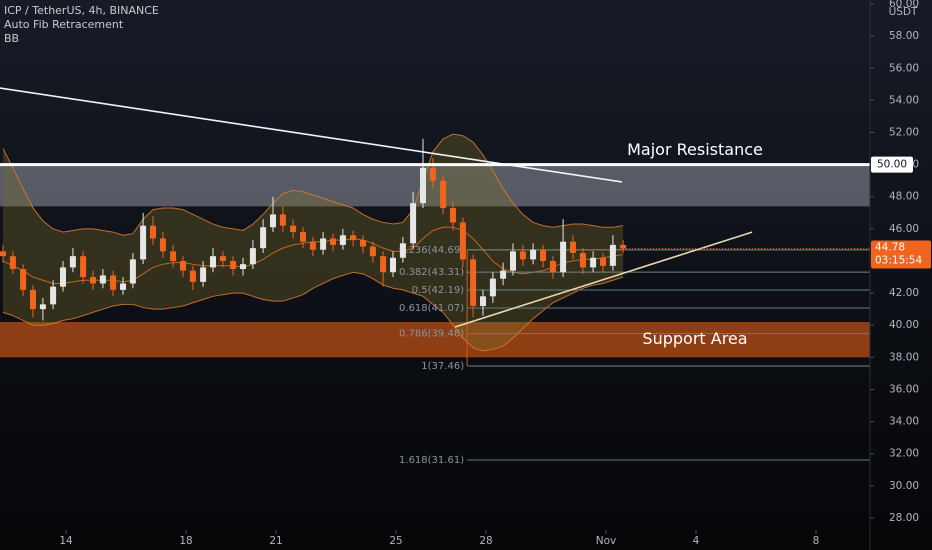 Image resolution: width=932 pixels, height=550 pixels. What do you see at coordinates (431, 250) in the screenshot?
I see `fib-label: 0.236(44.69)` at bounding box center [431, 250].